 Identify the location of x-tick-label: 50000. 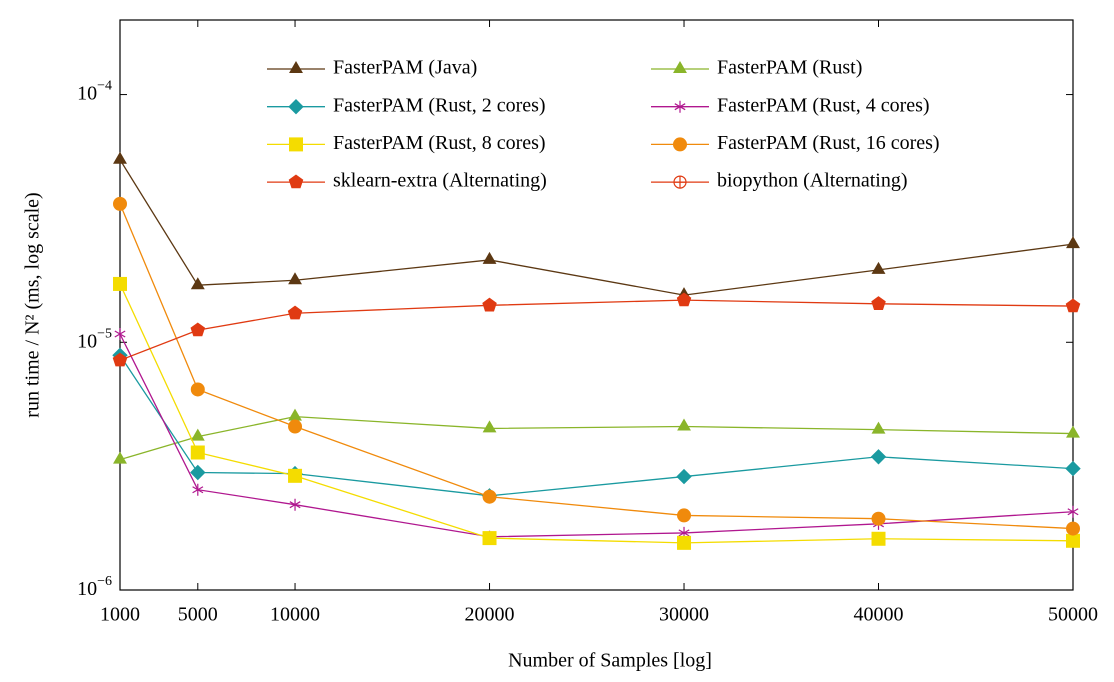
(1073, 615).